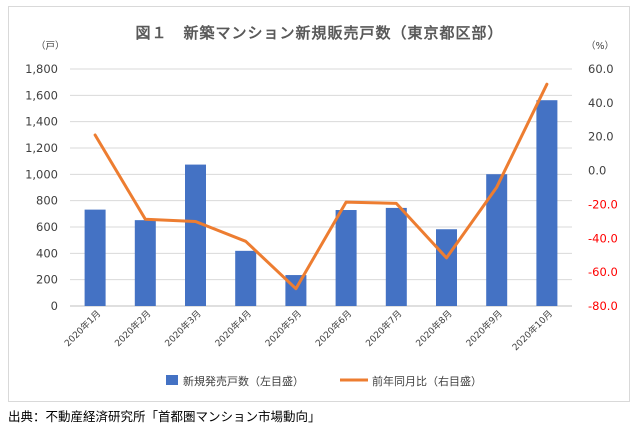  Describe the element at coordinates (54, 306) in the screenshot. I see `left-tick-label: 0` at that location.